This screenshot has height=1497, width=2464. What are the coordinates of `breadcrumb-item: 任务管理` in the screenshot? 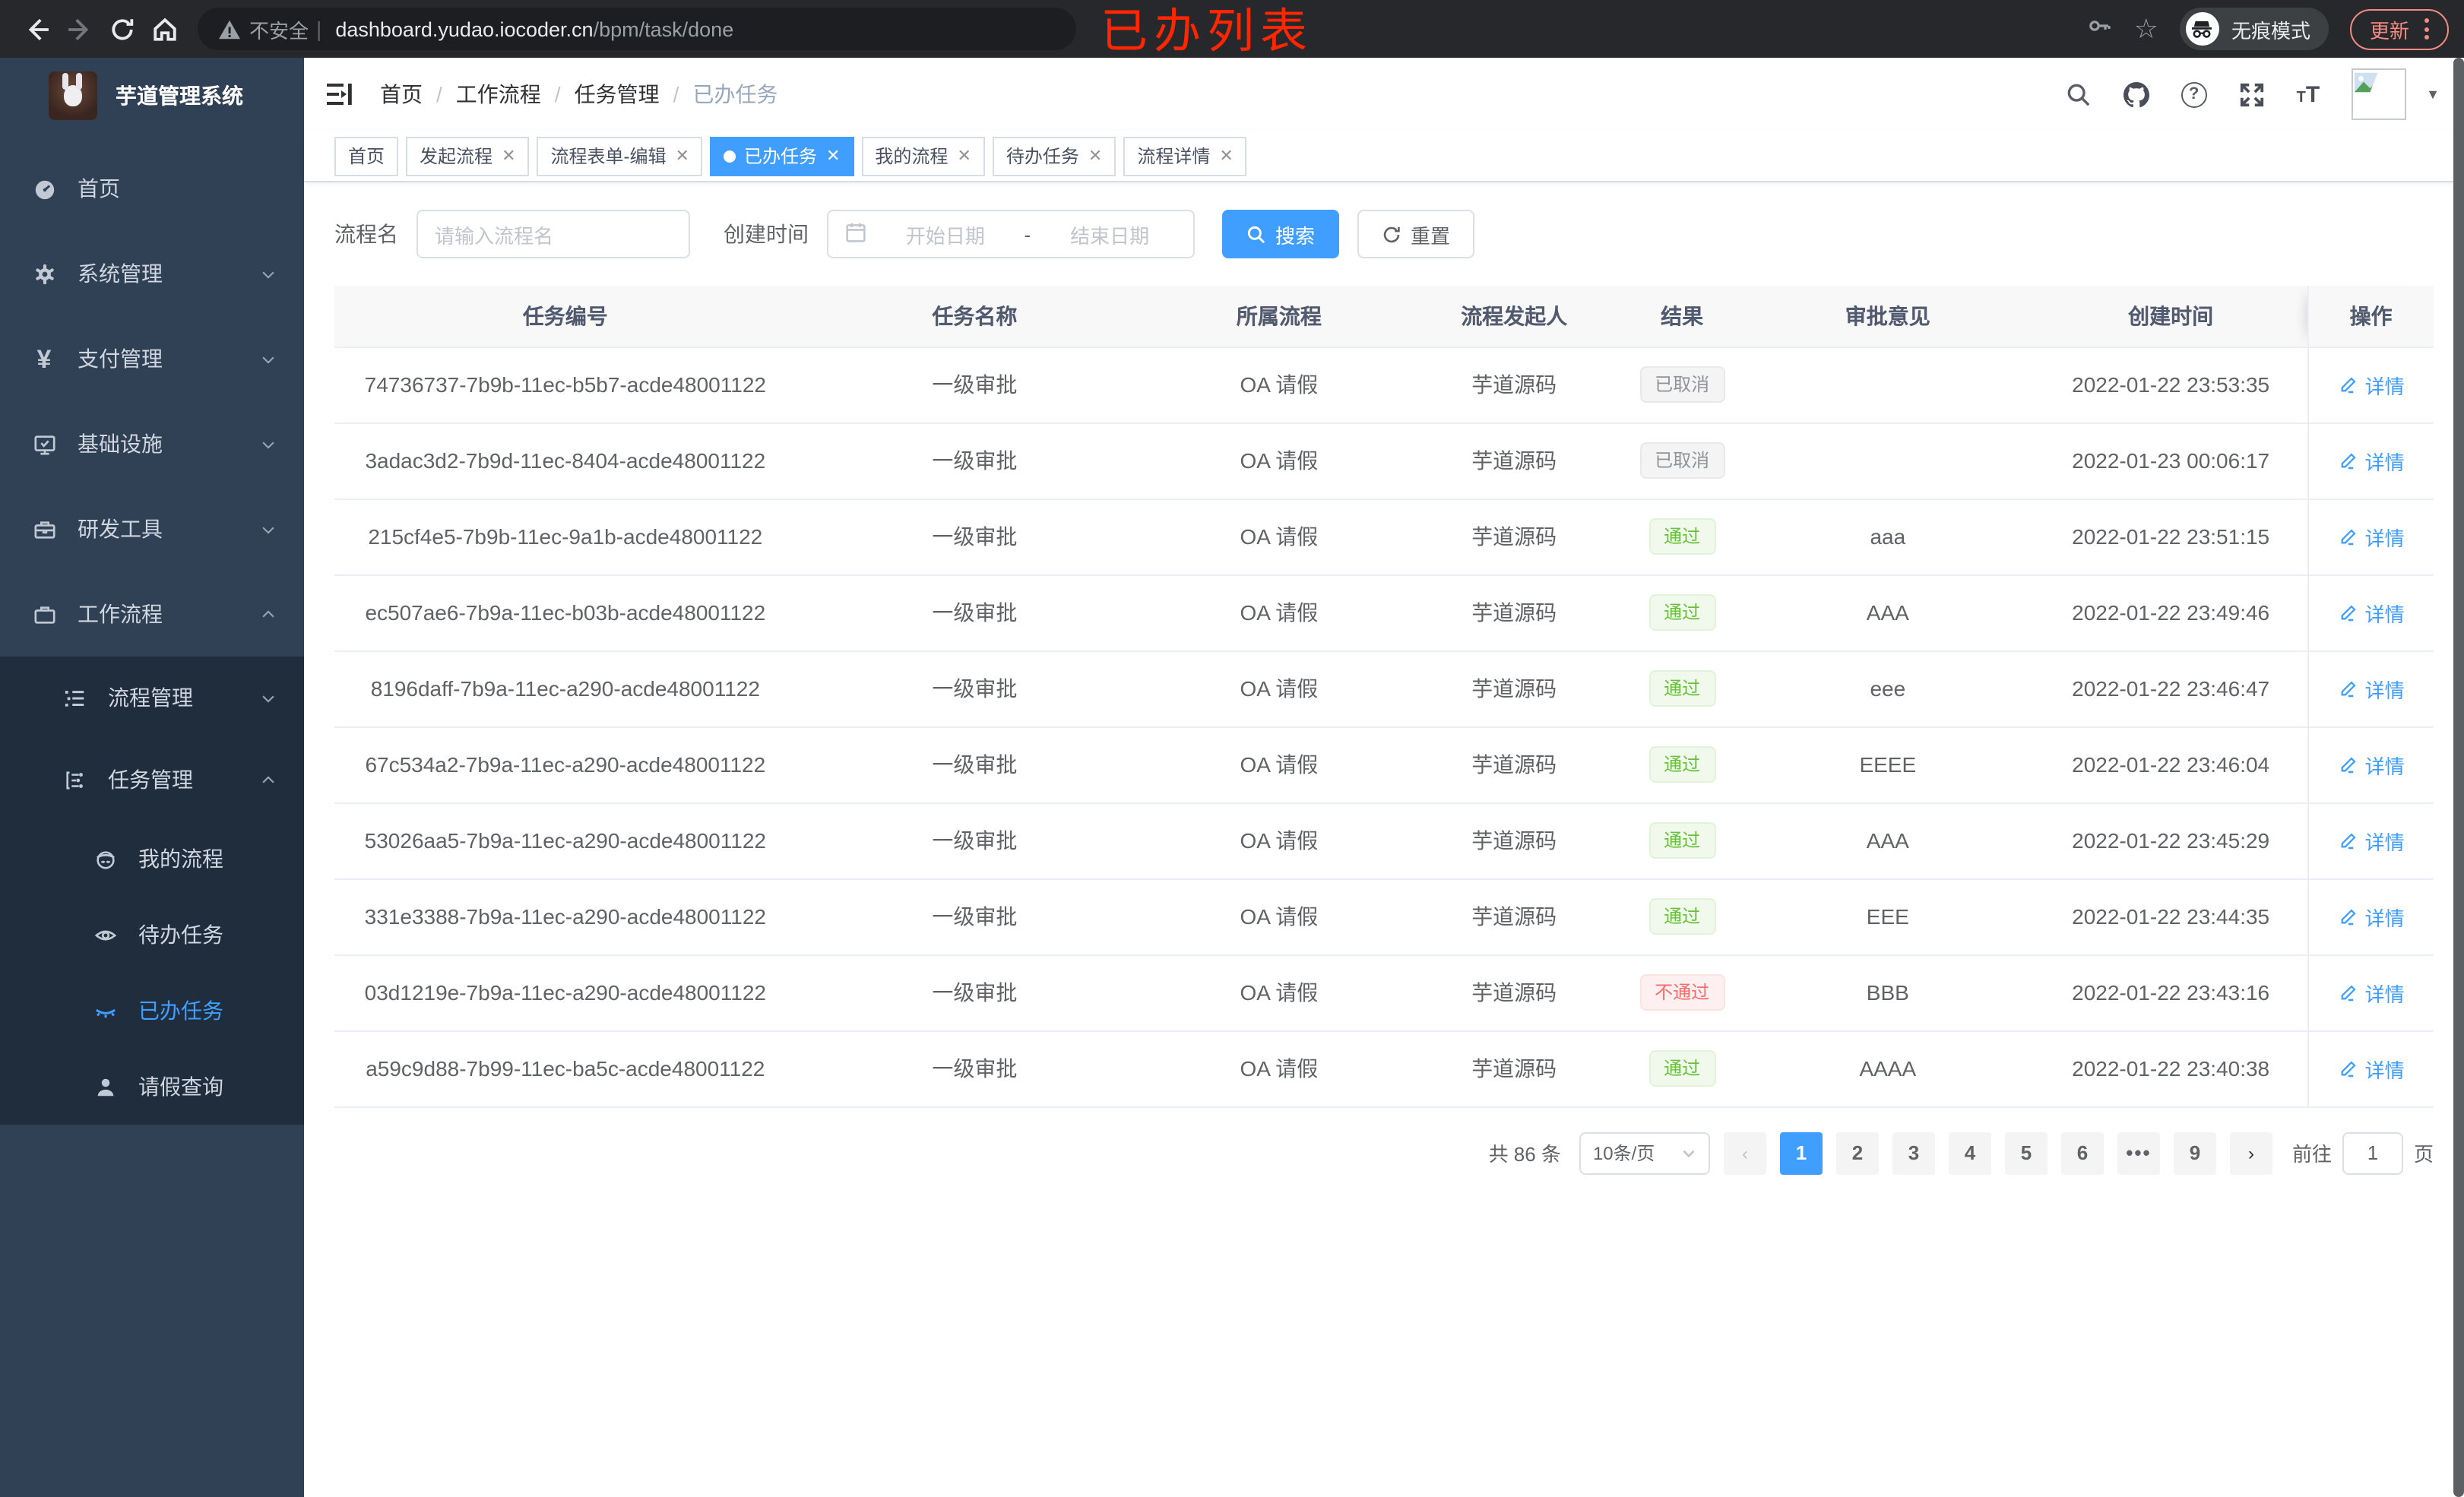 It's located at (617, 94).